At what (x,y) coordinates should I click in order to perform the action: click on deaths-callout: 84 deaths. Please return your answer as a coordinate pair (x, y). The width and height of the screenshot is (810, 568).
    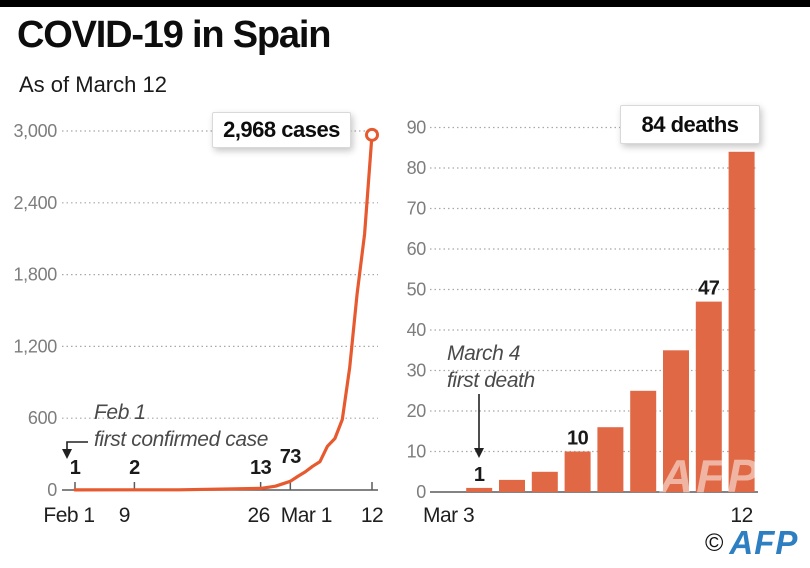
    Looking at the image, I should click on (690, 124).